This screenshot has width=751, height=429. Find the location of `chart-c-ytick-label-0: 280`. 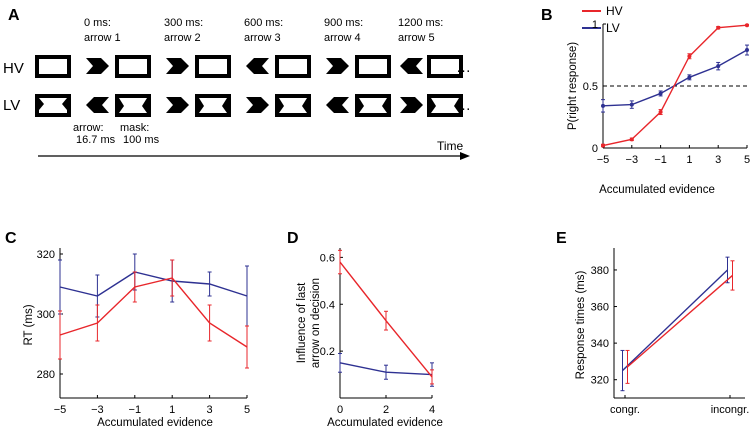

chart-c-ytick-label-0: 280 is located at coordinates (46, 375).